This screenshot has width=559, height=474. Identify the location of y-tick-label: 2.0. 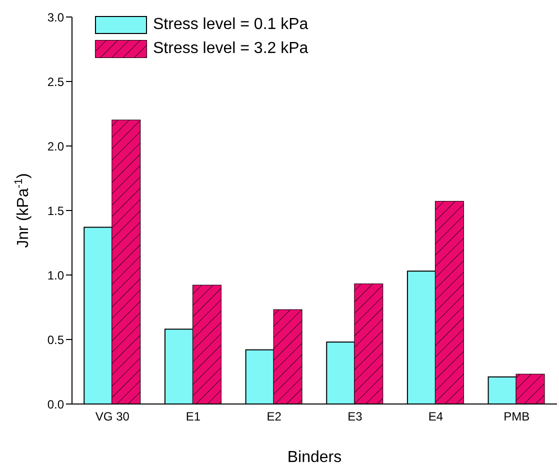
(55, 146).